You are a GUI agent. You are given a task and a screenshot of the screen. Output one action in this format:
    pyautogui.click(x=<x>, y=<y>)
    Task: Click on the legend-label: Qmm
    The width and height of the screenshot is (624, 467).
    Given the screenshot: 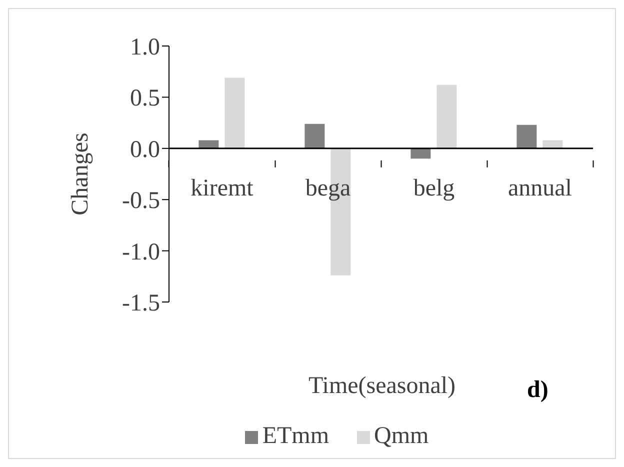 What is the action you would take?
    pyautogui.click(x=401, y=436)
    